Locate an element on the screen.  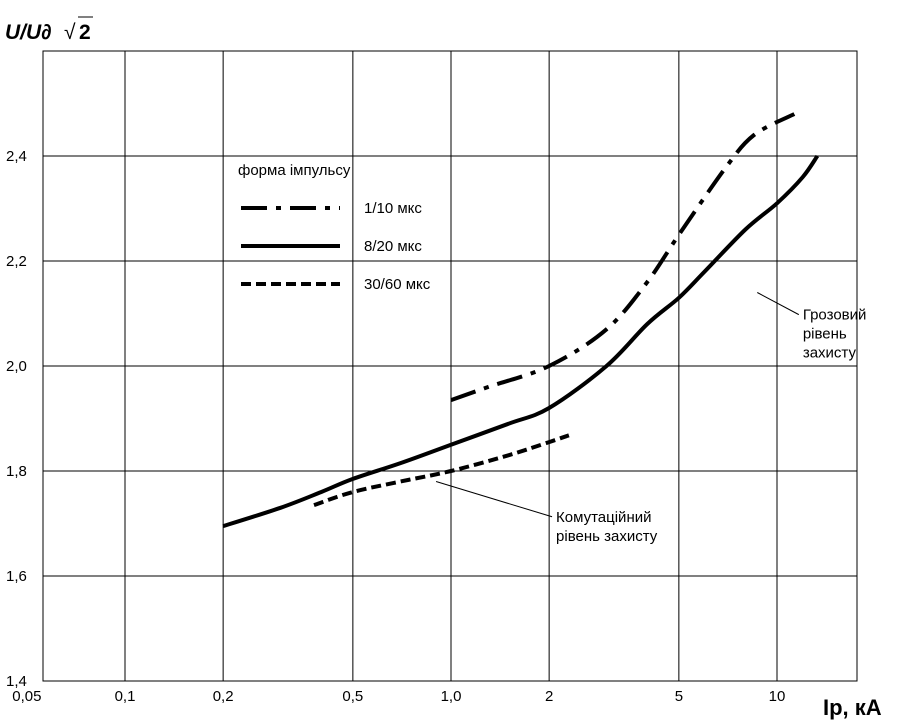
sqrt-symbol: √ is located at coordinates (70, 32).